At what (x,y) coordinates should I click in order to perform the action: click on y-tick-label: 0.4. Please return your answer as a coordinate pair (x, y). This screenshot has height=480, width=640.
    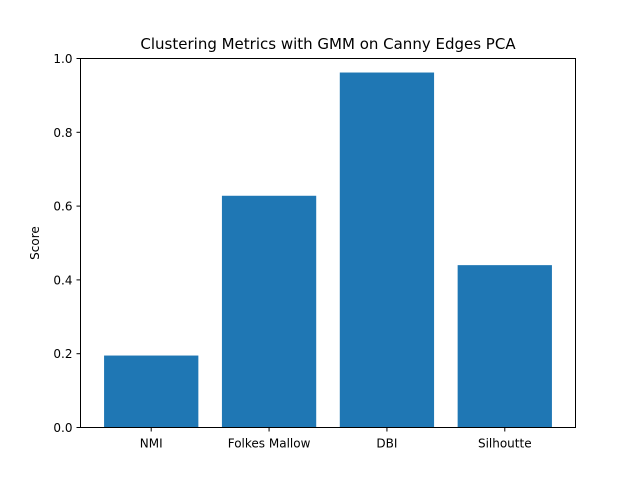
    Looking at the image, I should click on (62, 280).